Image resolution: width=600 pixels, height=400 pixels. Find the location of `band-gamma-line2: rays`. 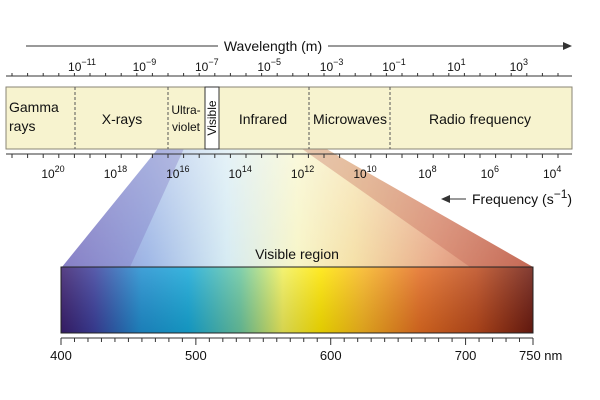

band-gamma-line2: rays is located at coordinates (22, 126).